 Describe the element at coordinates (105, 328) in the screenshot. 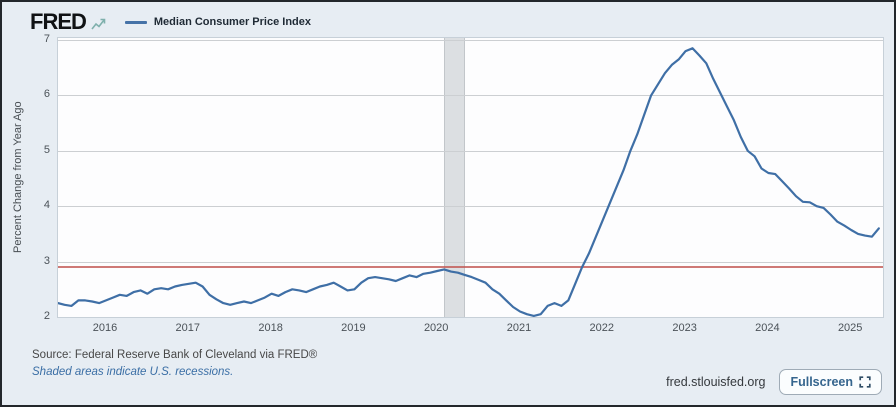

I see `x-tick-label: 2016` at that location.